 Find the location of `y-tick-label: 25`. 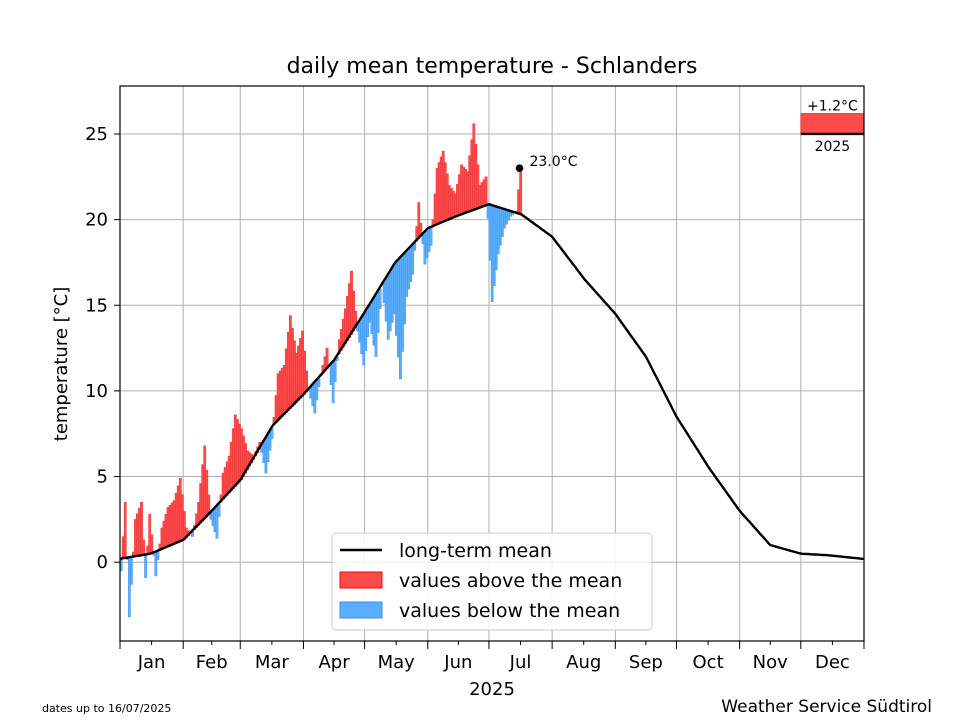

y-tick-label: 25 is located at coordinates (96, 134).